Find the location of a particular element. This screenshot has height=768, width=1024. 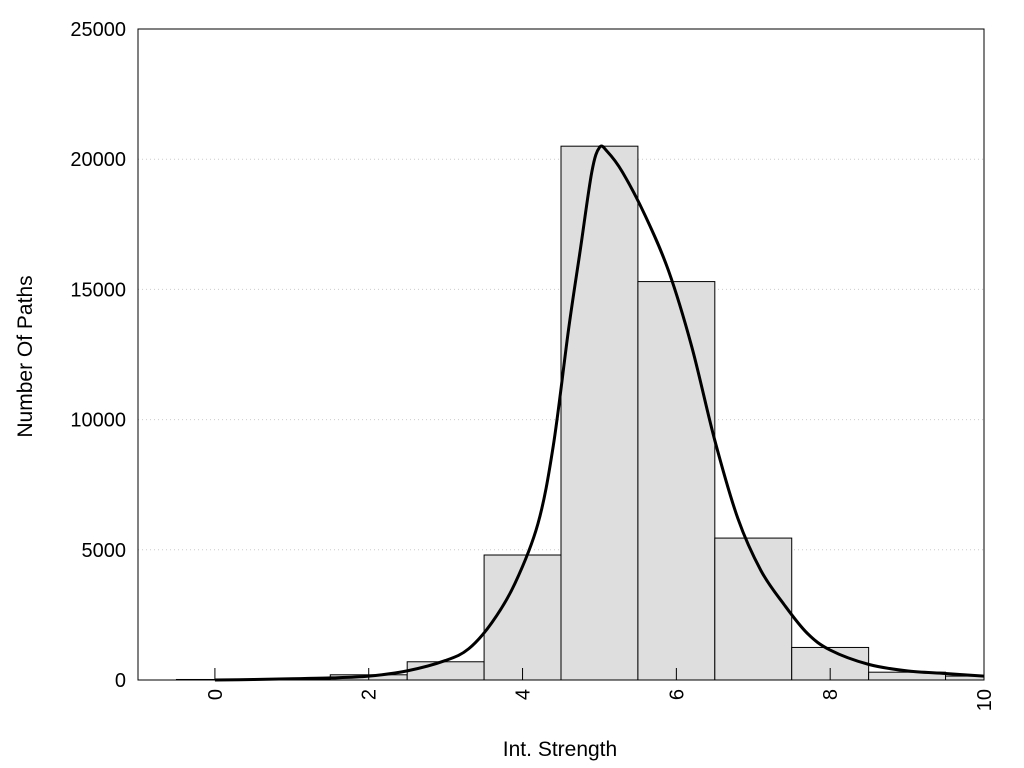

x-tick-label: 8 is located at coordinates (831, 694).